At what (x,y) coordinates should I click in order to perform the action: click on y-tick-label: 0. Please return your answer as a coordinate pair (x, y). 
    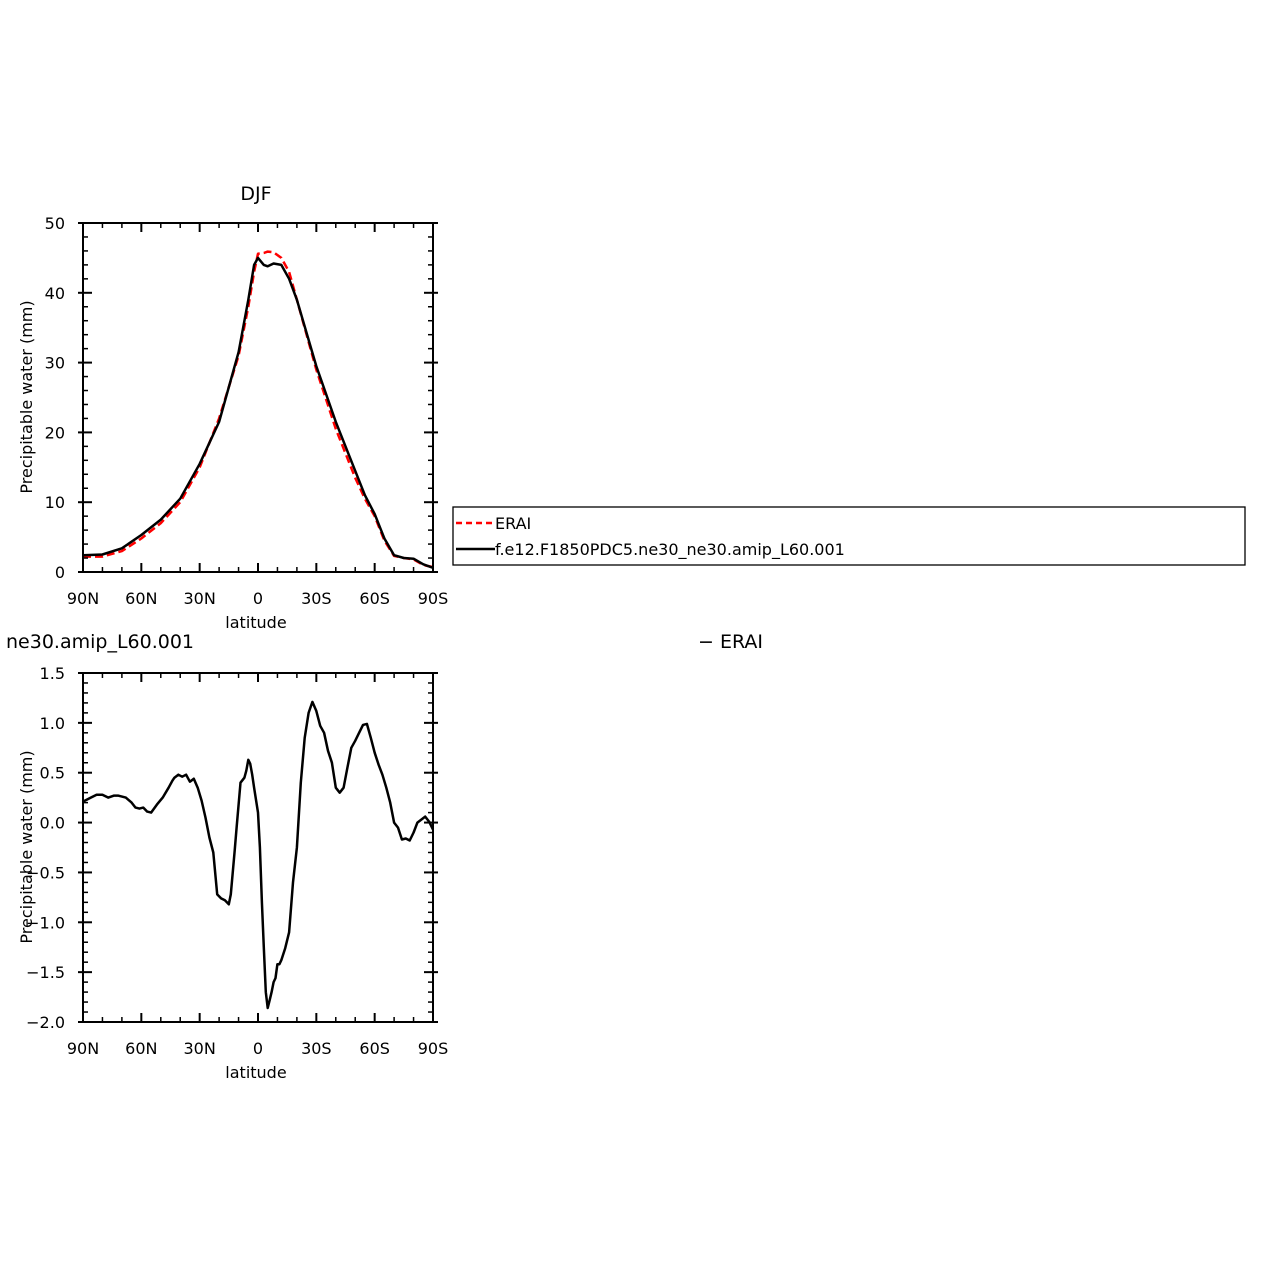
    Looking at the image, I should click on (60, 572).